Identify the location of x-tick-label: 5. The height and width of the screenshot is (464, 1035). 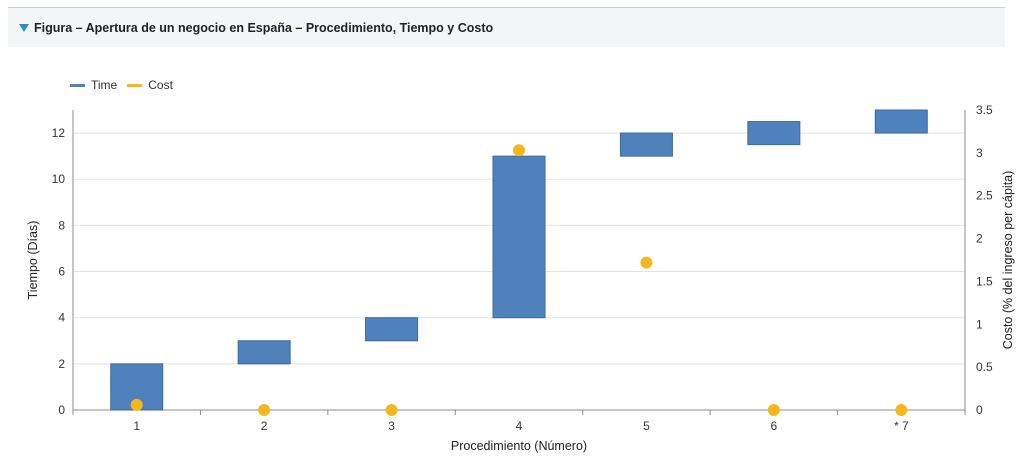
(646, 426).